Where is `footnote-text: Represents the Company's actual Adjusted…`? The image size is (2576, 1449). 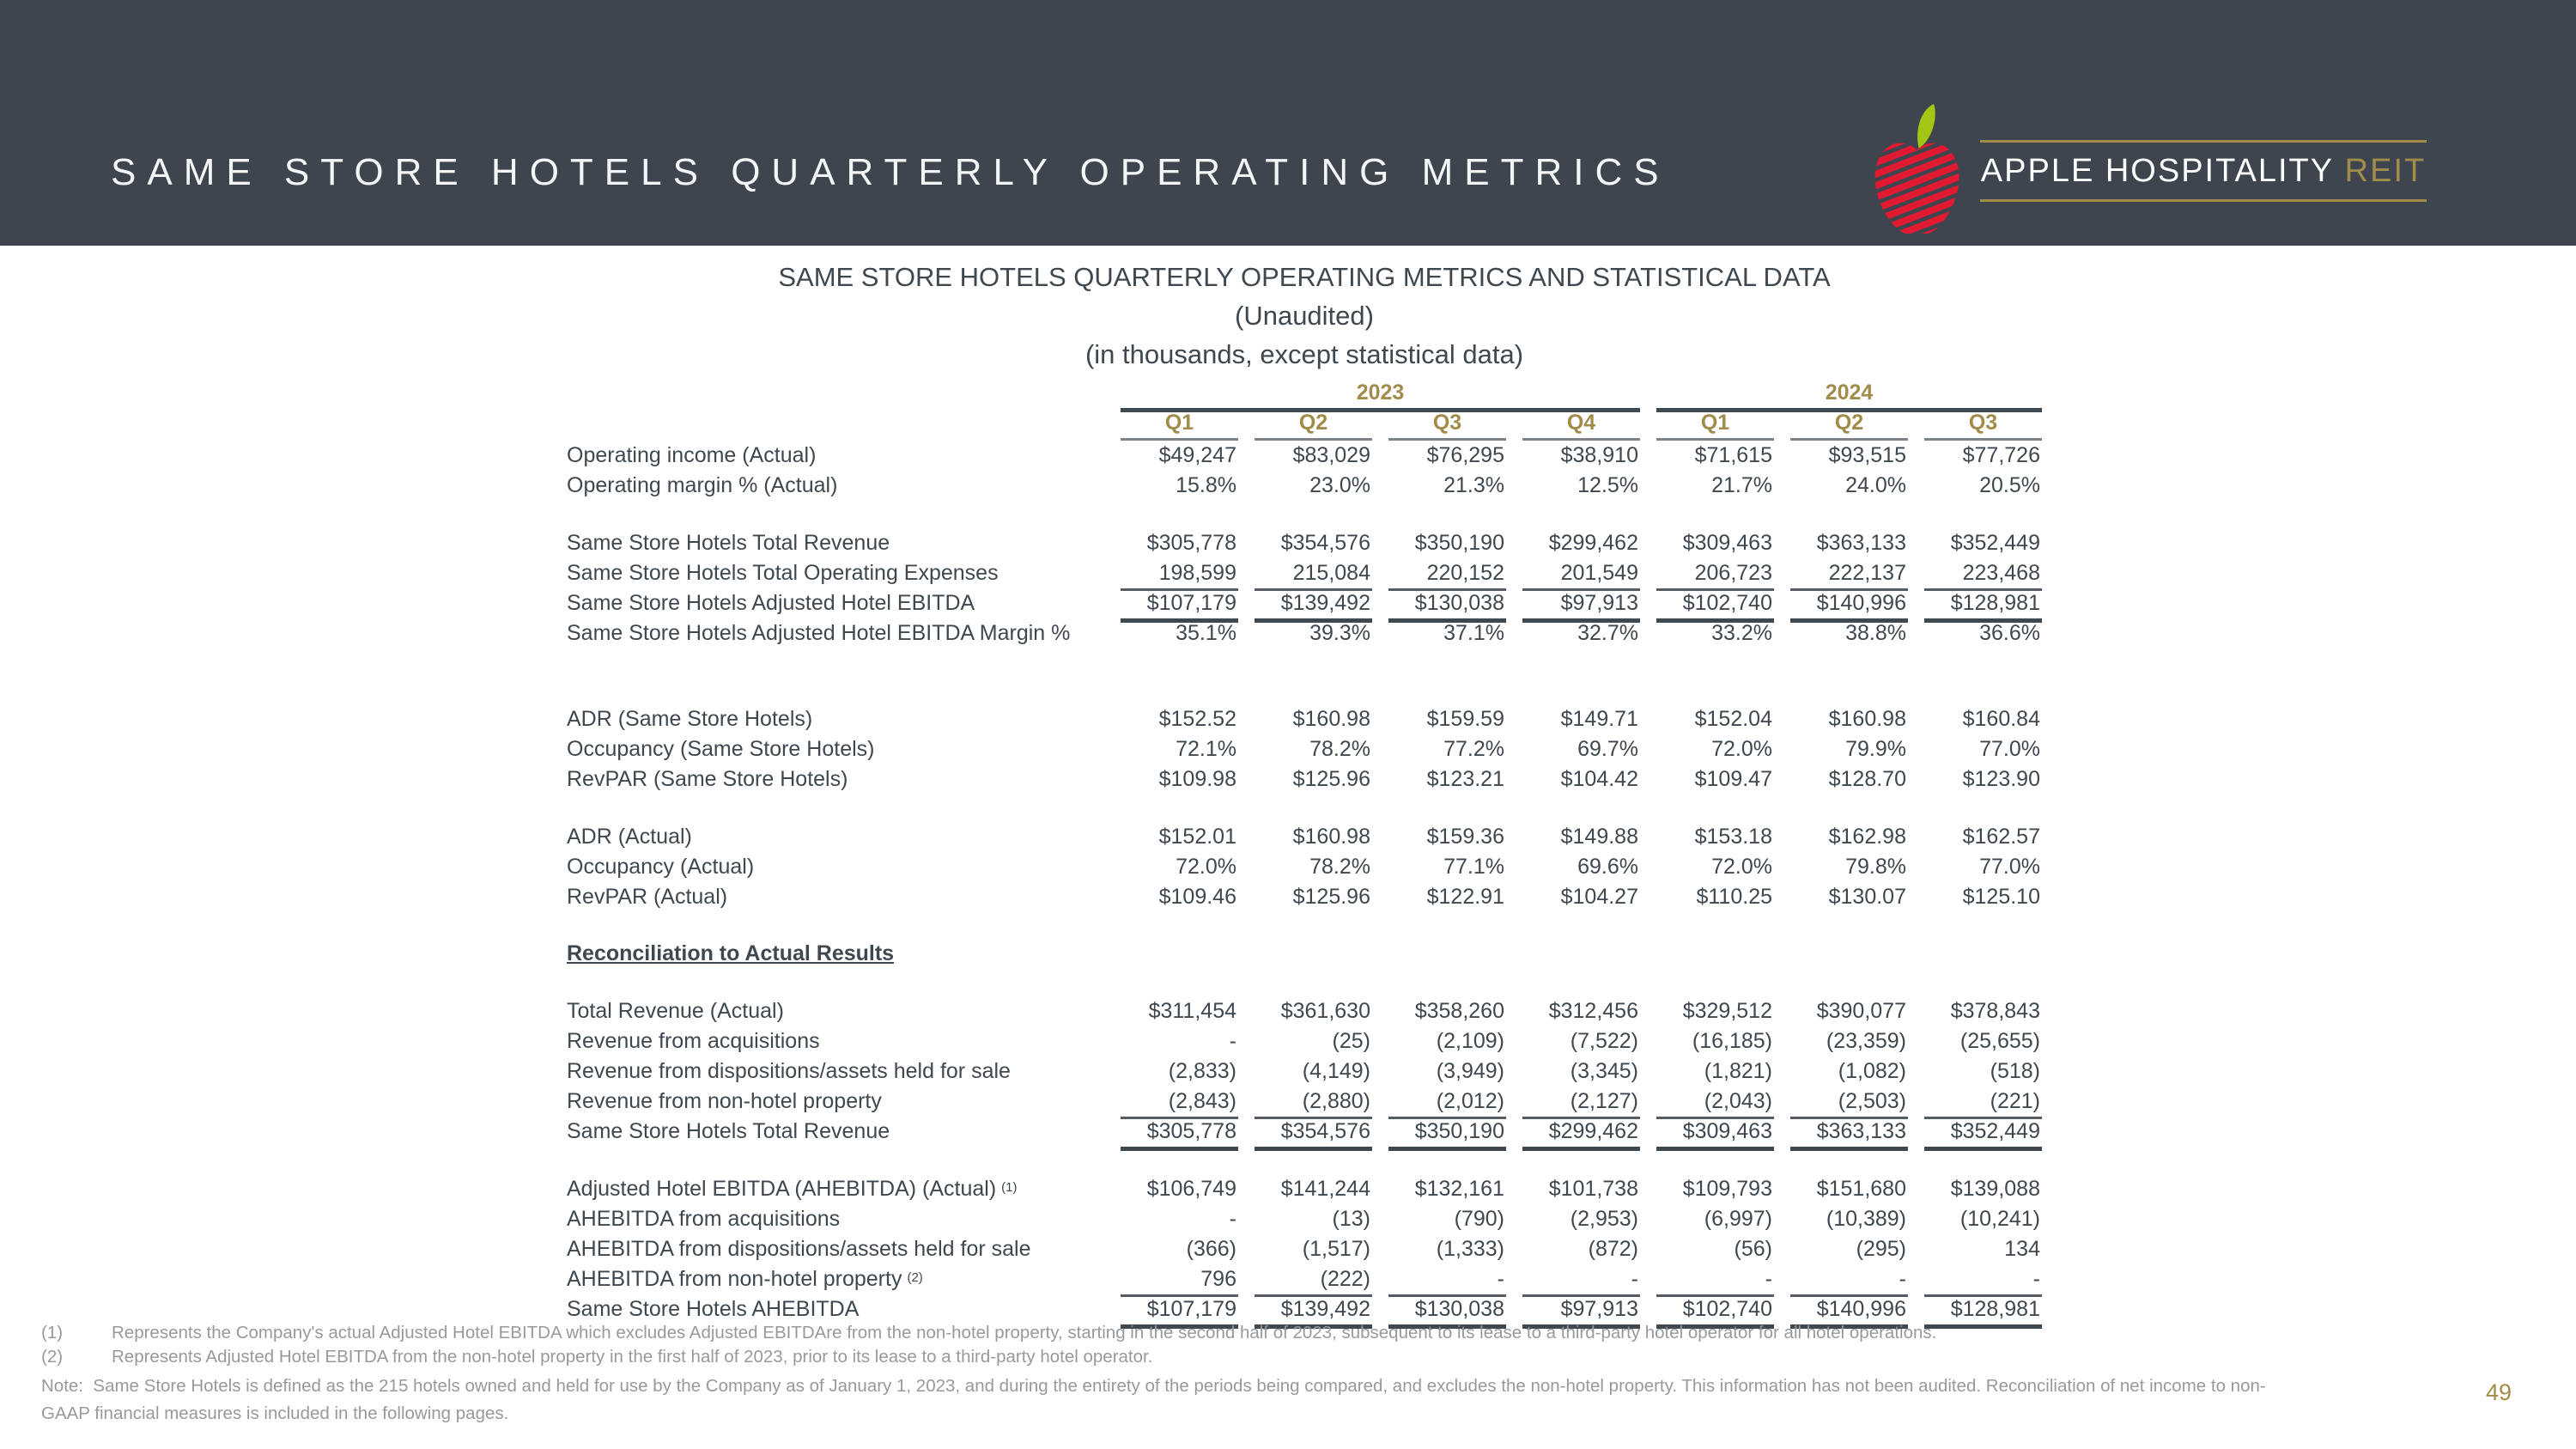
footnote-text: Represents the Company's actual Adjusted… is located at coordinates (1024, 1332).